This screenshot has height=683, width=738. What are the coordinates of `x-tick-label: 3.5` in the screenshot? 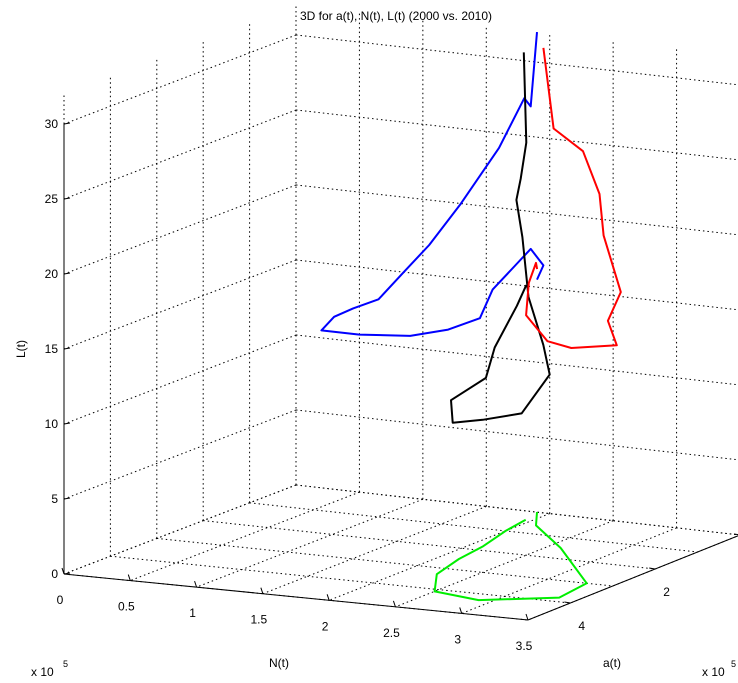 It's located at (524, 646).